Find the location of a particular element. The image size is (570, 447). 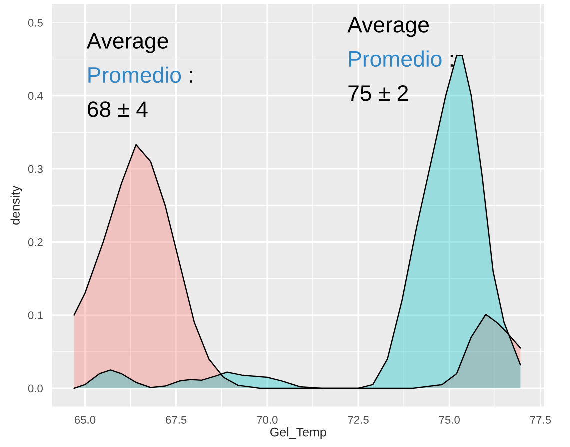

y-axis-title: density is located at coordinates (16, 205).